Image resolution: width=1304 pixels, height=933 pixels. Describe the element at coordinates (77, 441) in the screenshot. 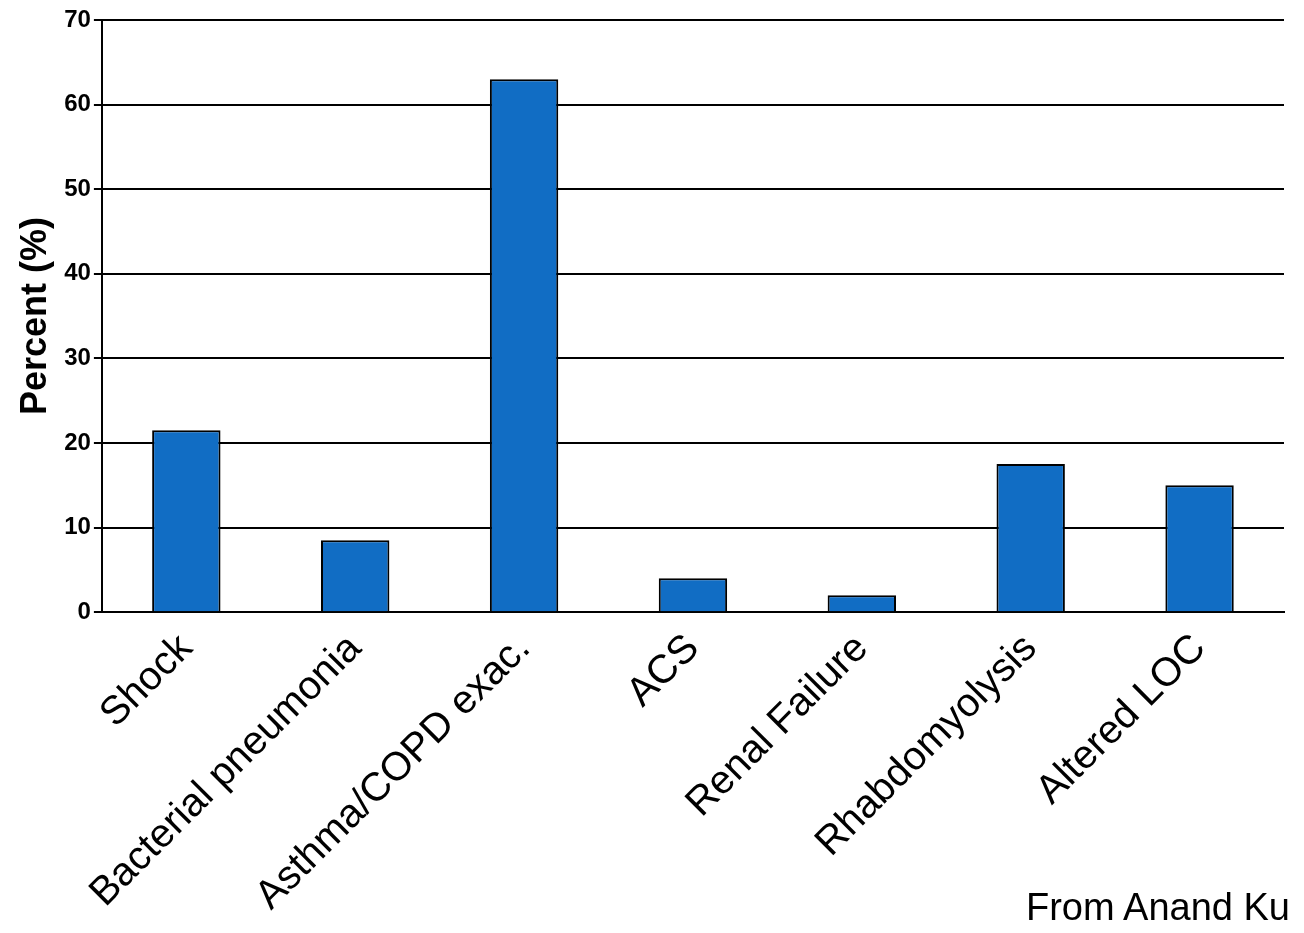

I see `y-tick-label: 20` at that location.